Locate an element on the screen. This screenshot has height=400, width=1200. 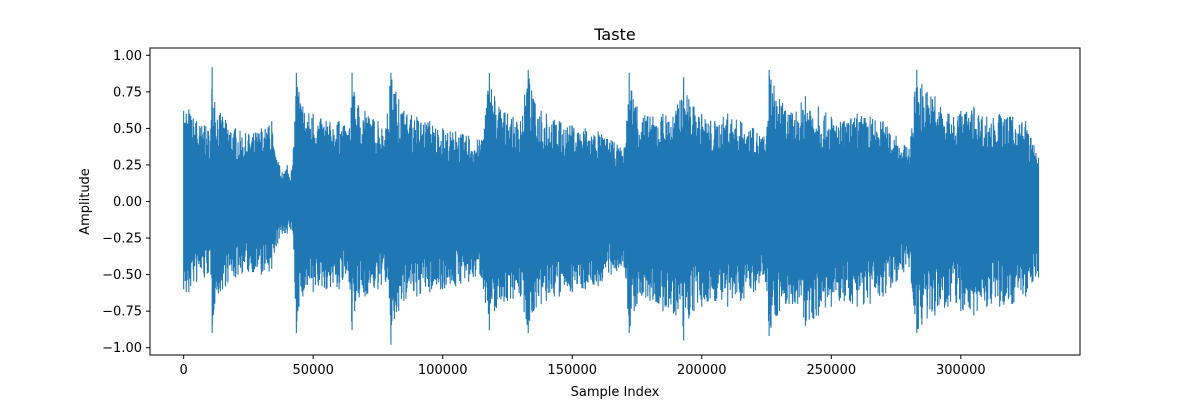
y-tick-label: −1.00 is located at coordinates (122, 348).